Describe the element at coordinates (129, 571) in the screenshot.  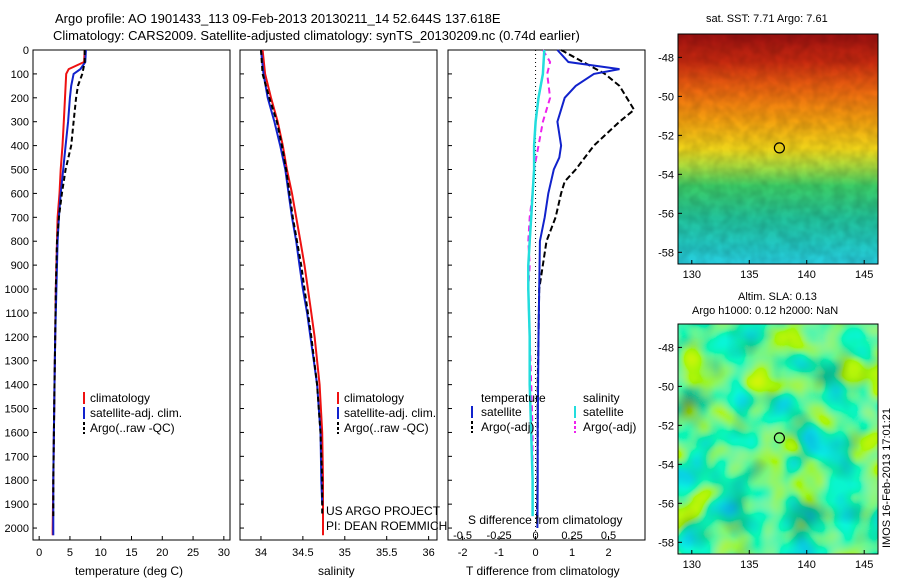
I see `temperature-xlabel: temperature (deg C)` at that location.